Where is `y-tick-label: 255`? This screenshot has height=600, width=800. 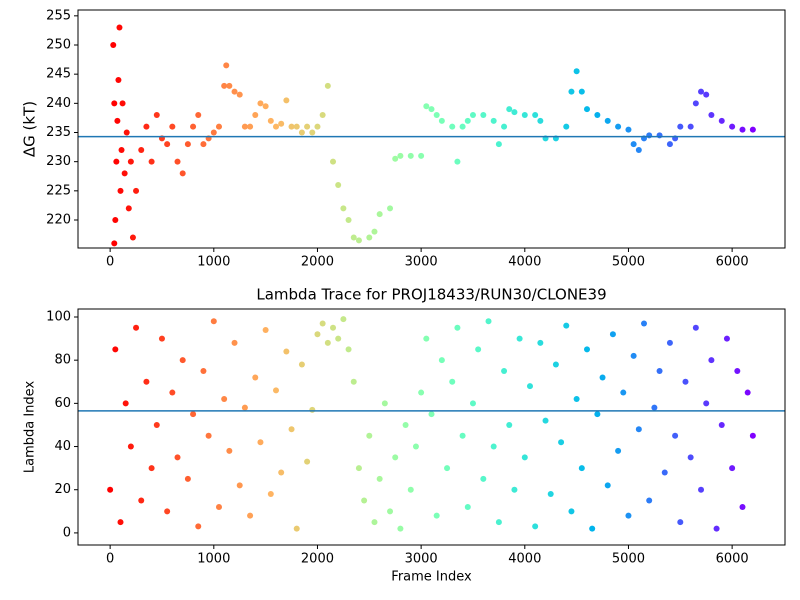 y-tick-label: 255 is located at coordinates (58, 15).